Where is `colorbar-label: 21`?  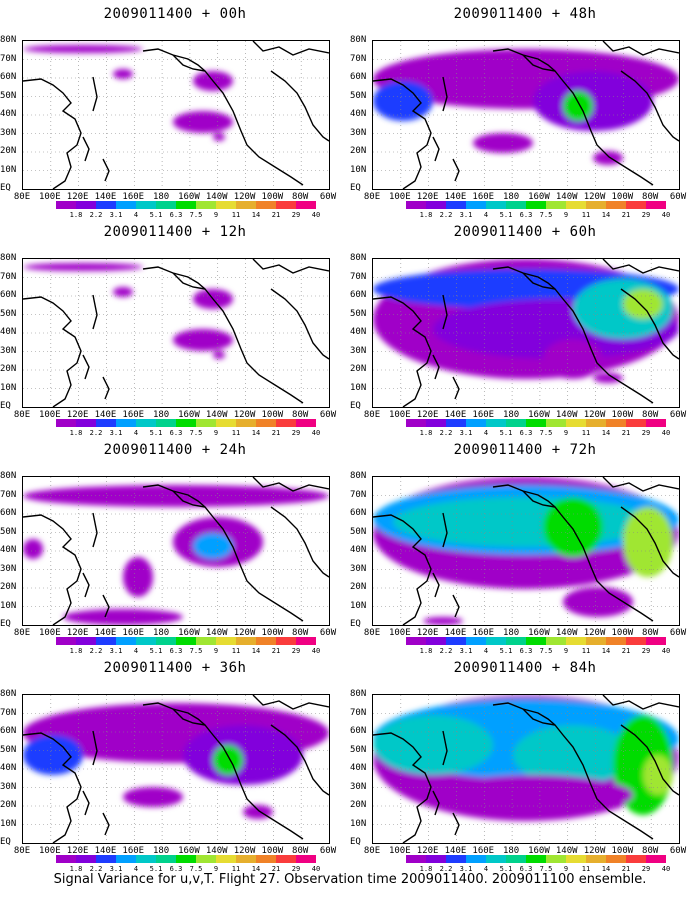 colorbar-label: 21 is located at coordinates (626, 869).